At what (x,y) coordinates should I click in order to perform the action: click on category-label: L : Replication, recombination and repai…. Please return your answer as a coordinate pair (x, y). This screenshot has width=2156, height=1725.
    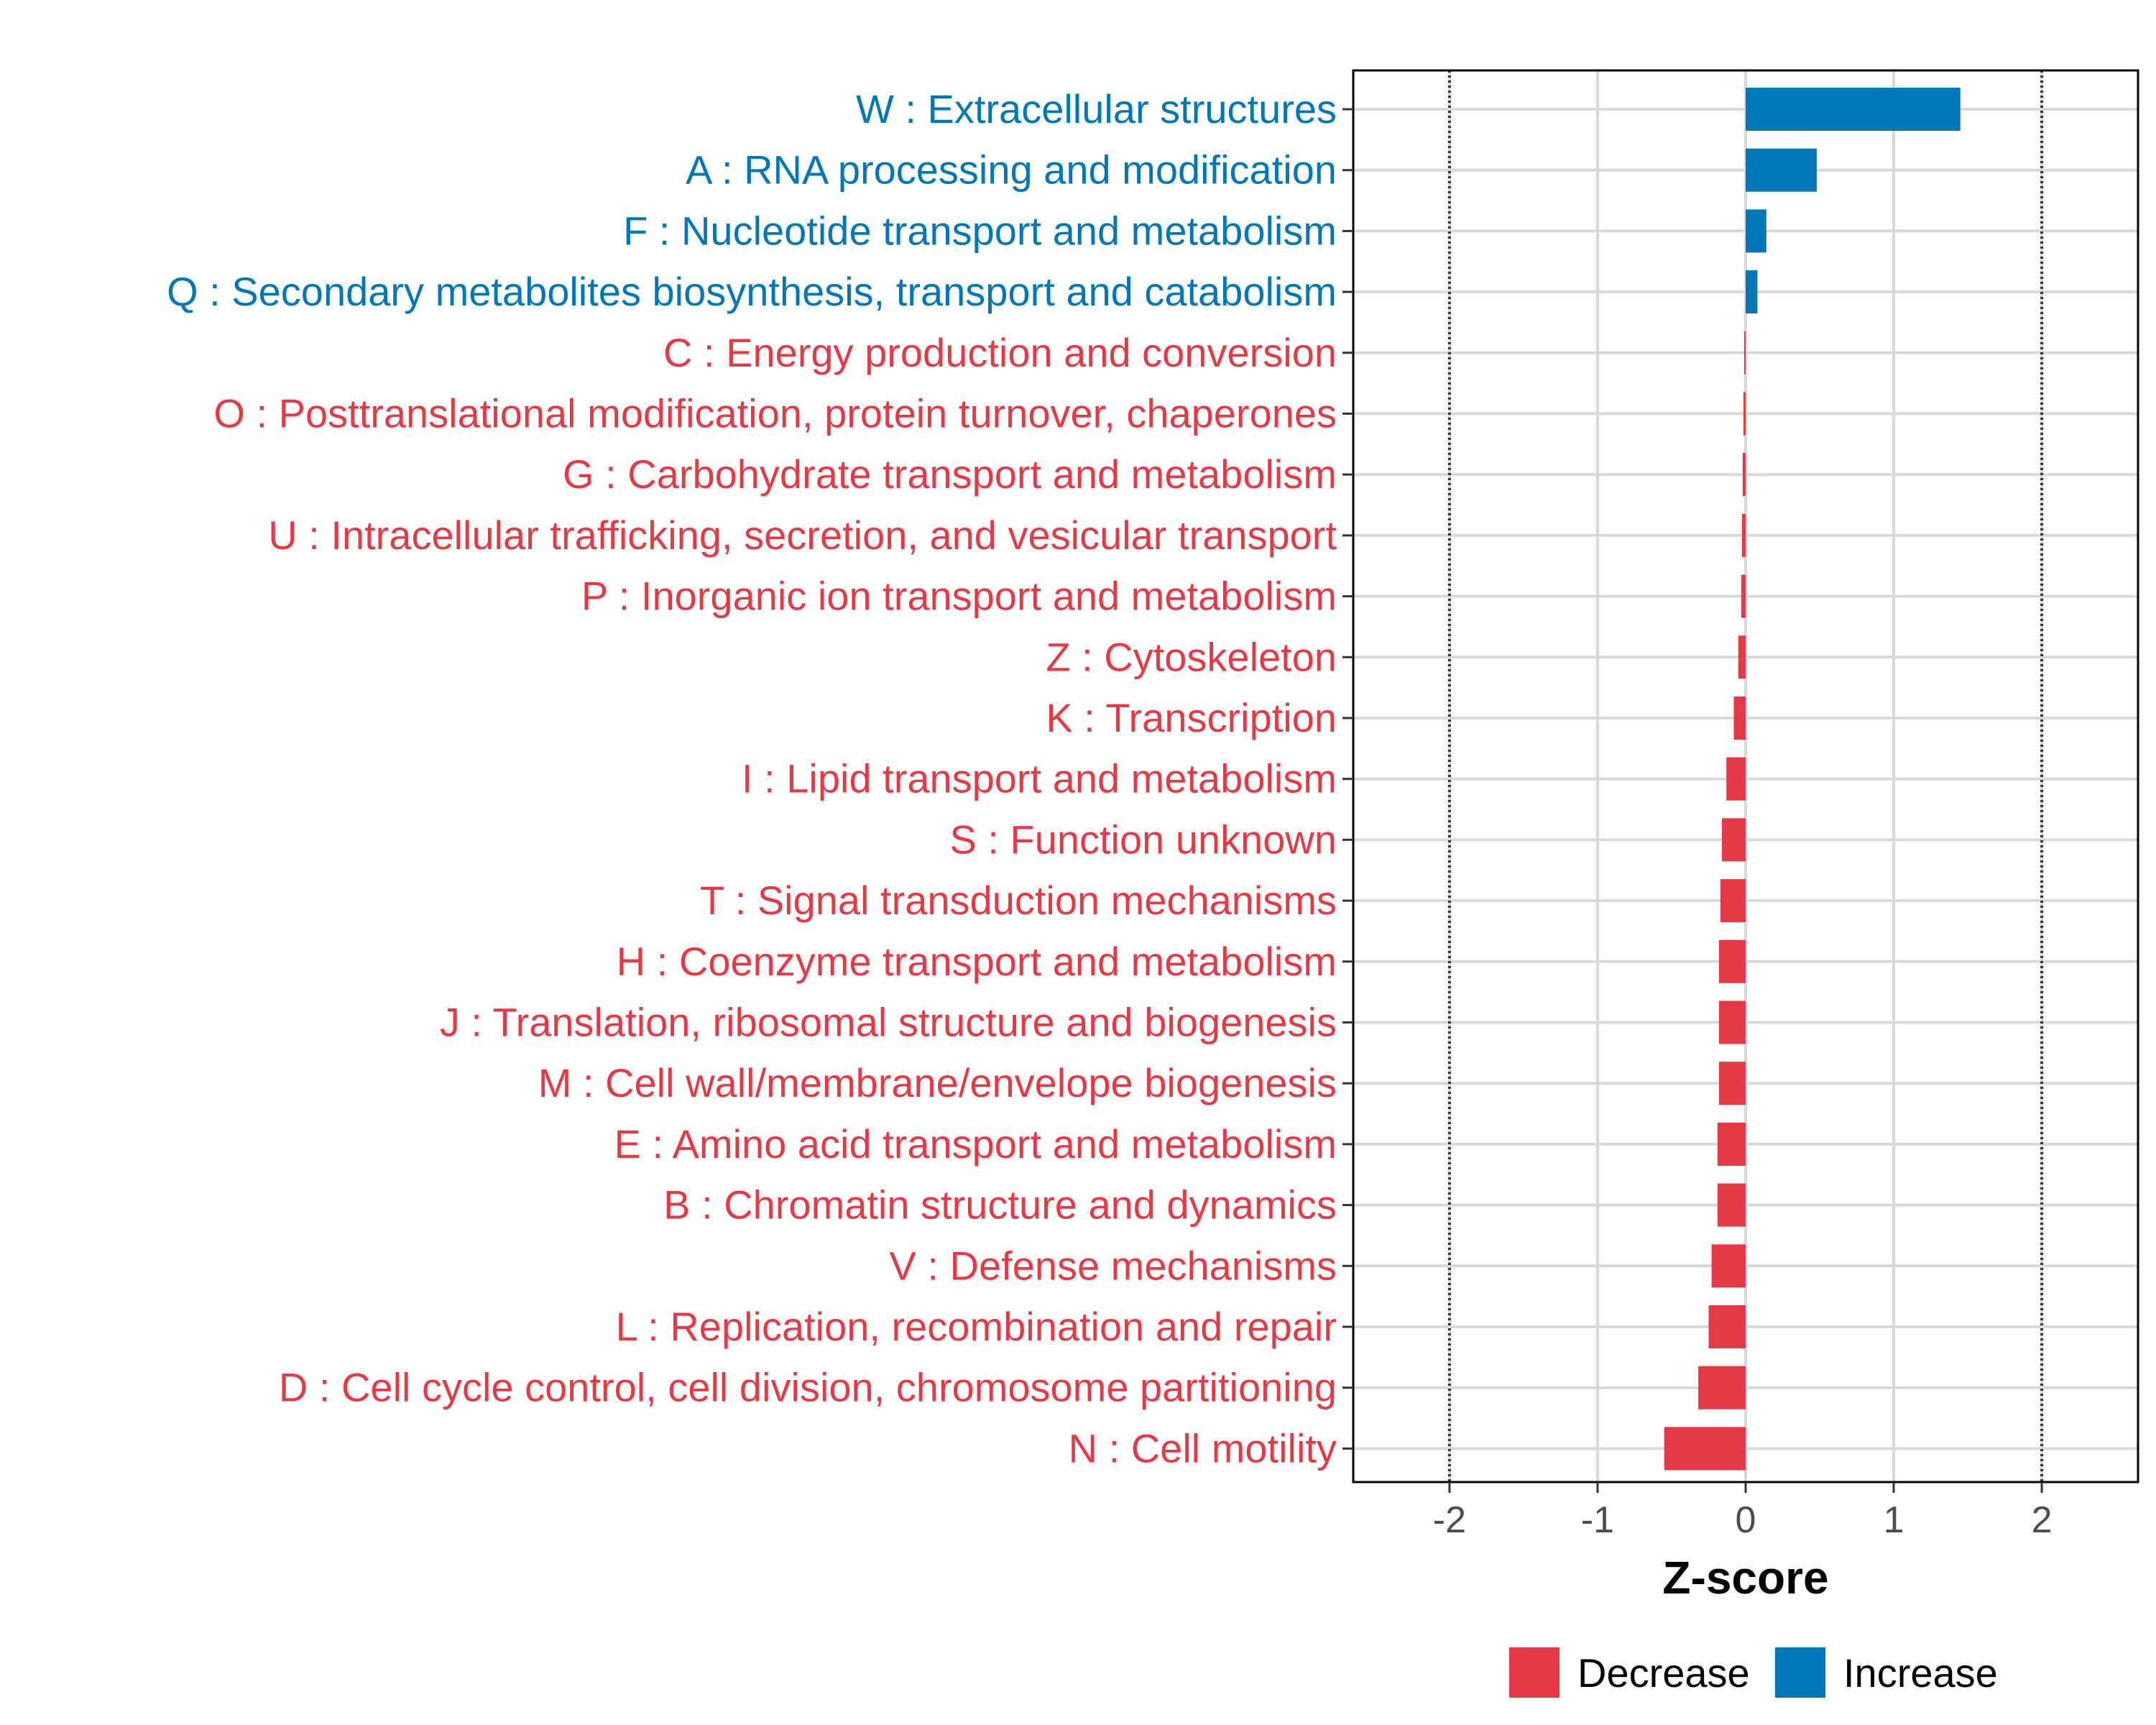
    Looking at the image, I should click on (977, 1326).